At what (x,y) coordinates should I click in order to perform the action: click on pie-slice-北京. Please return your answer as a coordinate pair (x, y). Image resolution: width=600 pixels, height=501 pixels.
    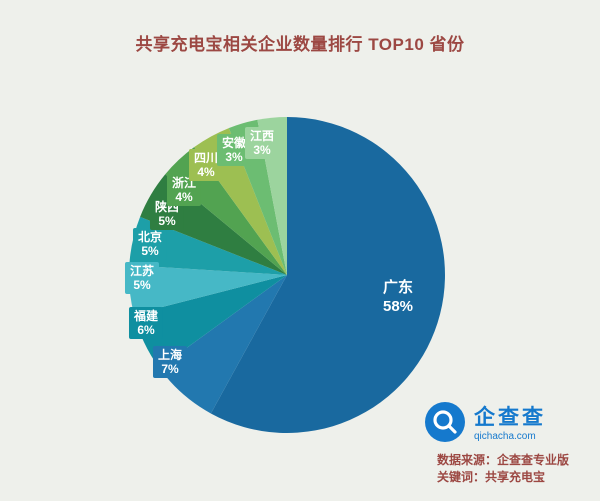
    Looking at the image, I should click on (208, 245).